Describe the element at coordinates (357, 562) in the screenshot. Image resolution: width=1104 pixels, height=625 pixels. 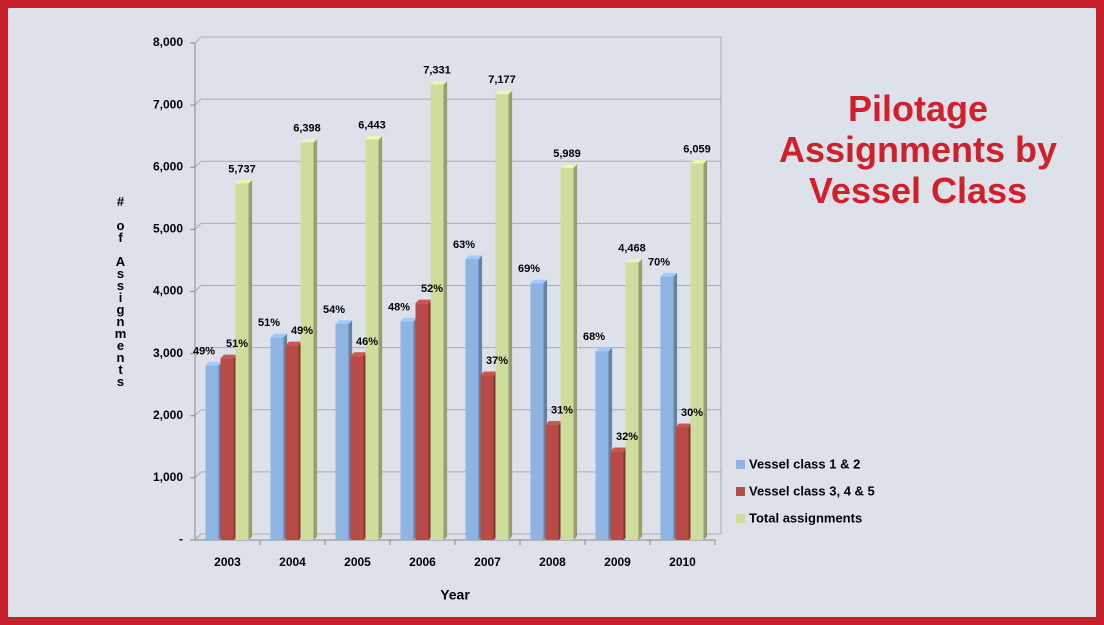
I see `x-tick-label: 2005` at that location.